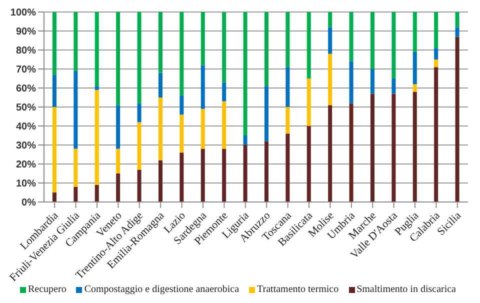 This screenshot has width=480, height=303. What do you see at coordinates (26, 51) in the screenshot?
I see `y-tick-label: 80%` at bounding box center [26, 51].